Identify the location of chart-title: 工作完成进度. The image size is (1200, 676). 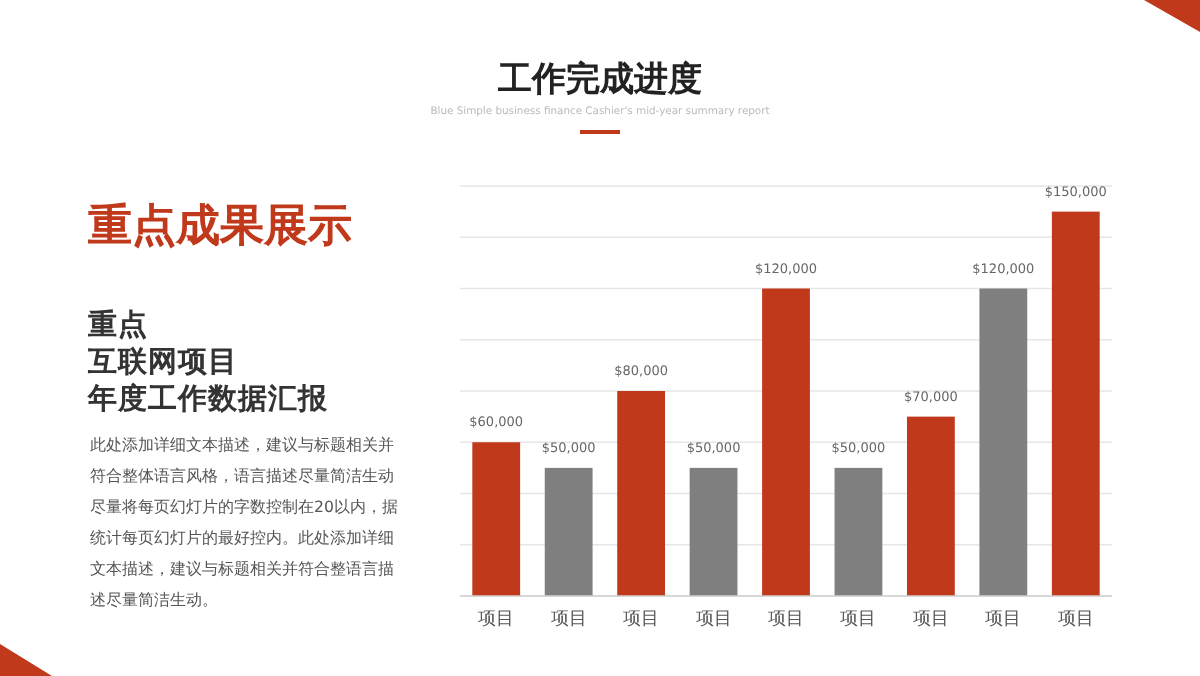
(599, 80).